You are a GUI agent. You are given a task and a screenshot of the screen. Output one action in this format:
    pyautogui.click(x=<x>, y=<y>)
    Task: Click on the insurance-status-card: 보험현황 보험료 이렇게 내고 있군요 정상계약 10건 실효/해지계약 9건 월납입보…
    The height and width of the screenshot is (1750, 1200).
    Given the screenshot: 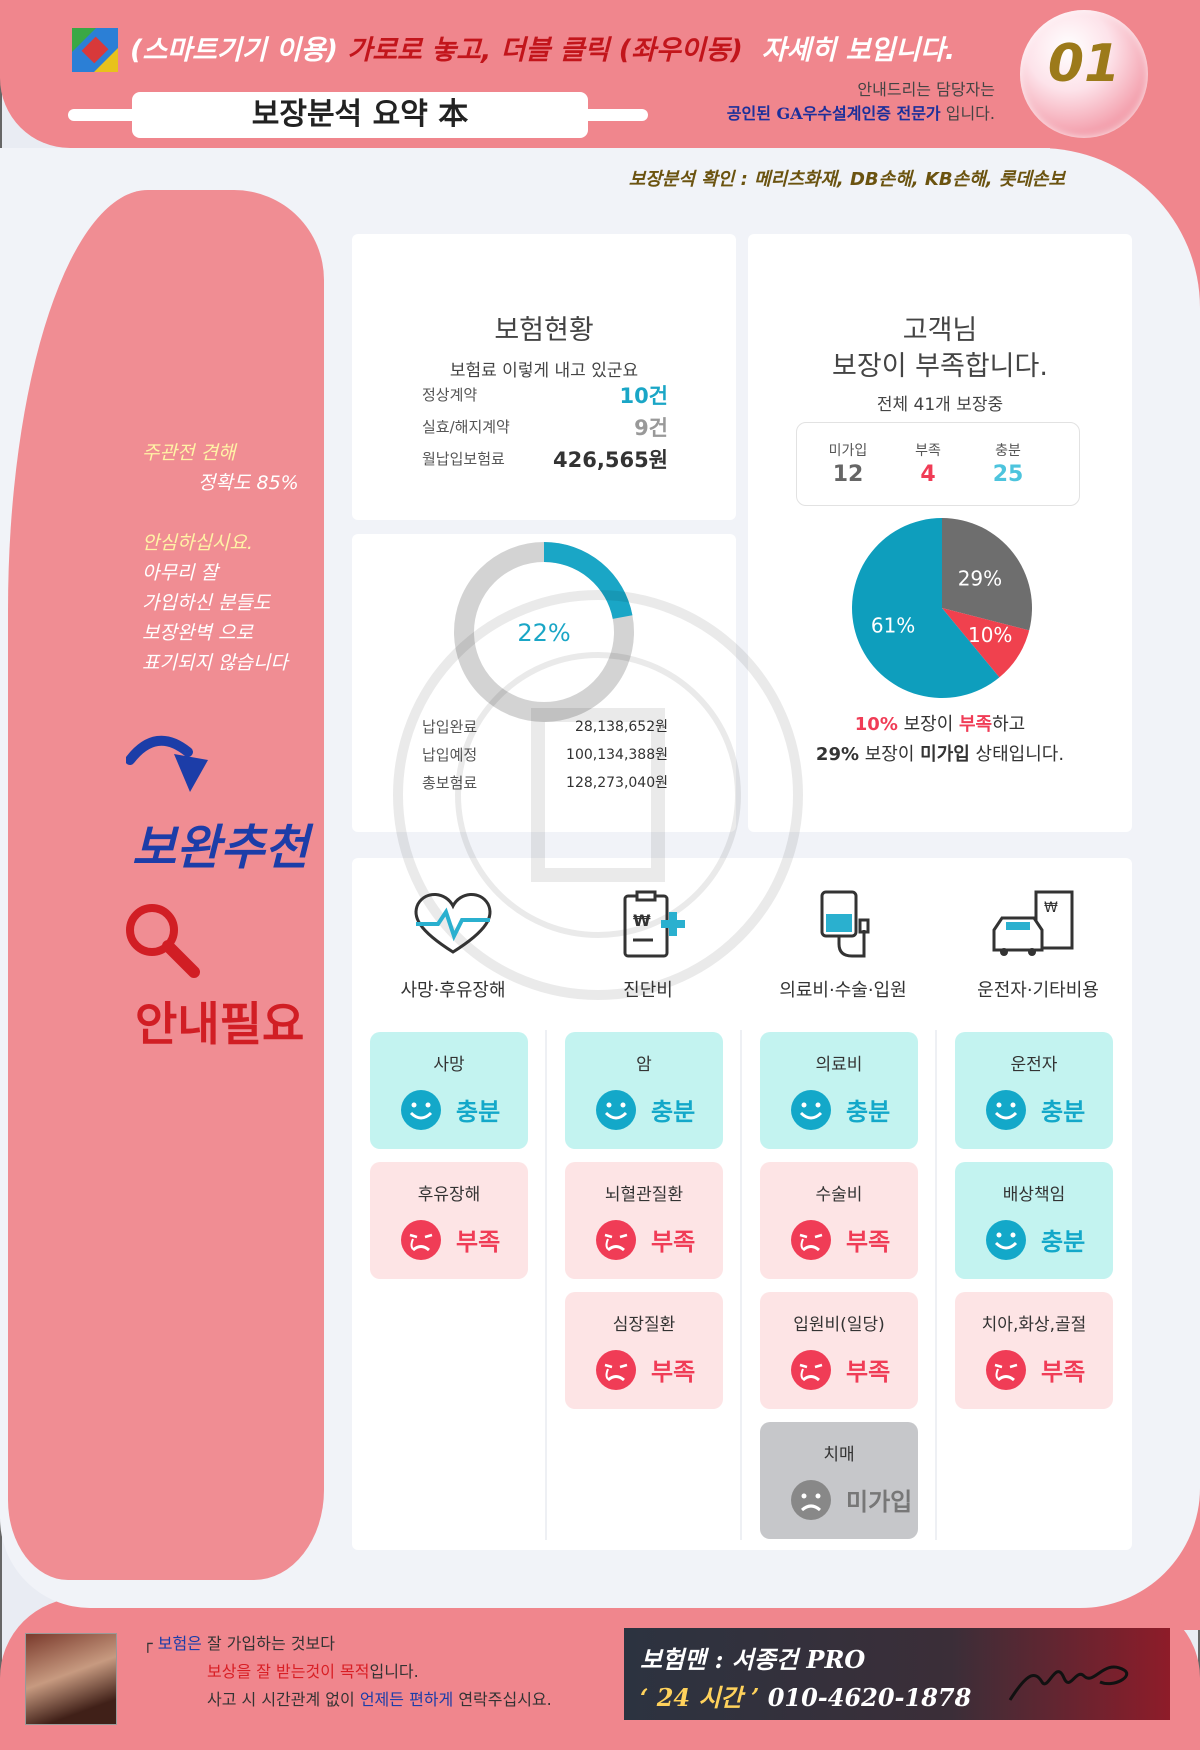 What is the action you would take?
    pyautogui.click(x=544, y=377)
    